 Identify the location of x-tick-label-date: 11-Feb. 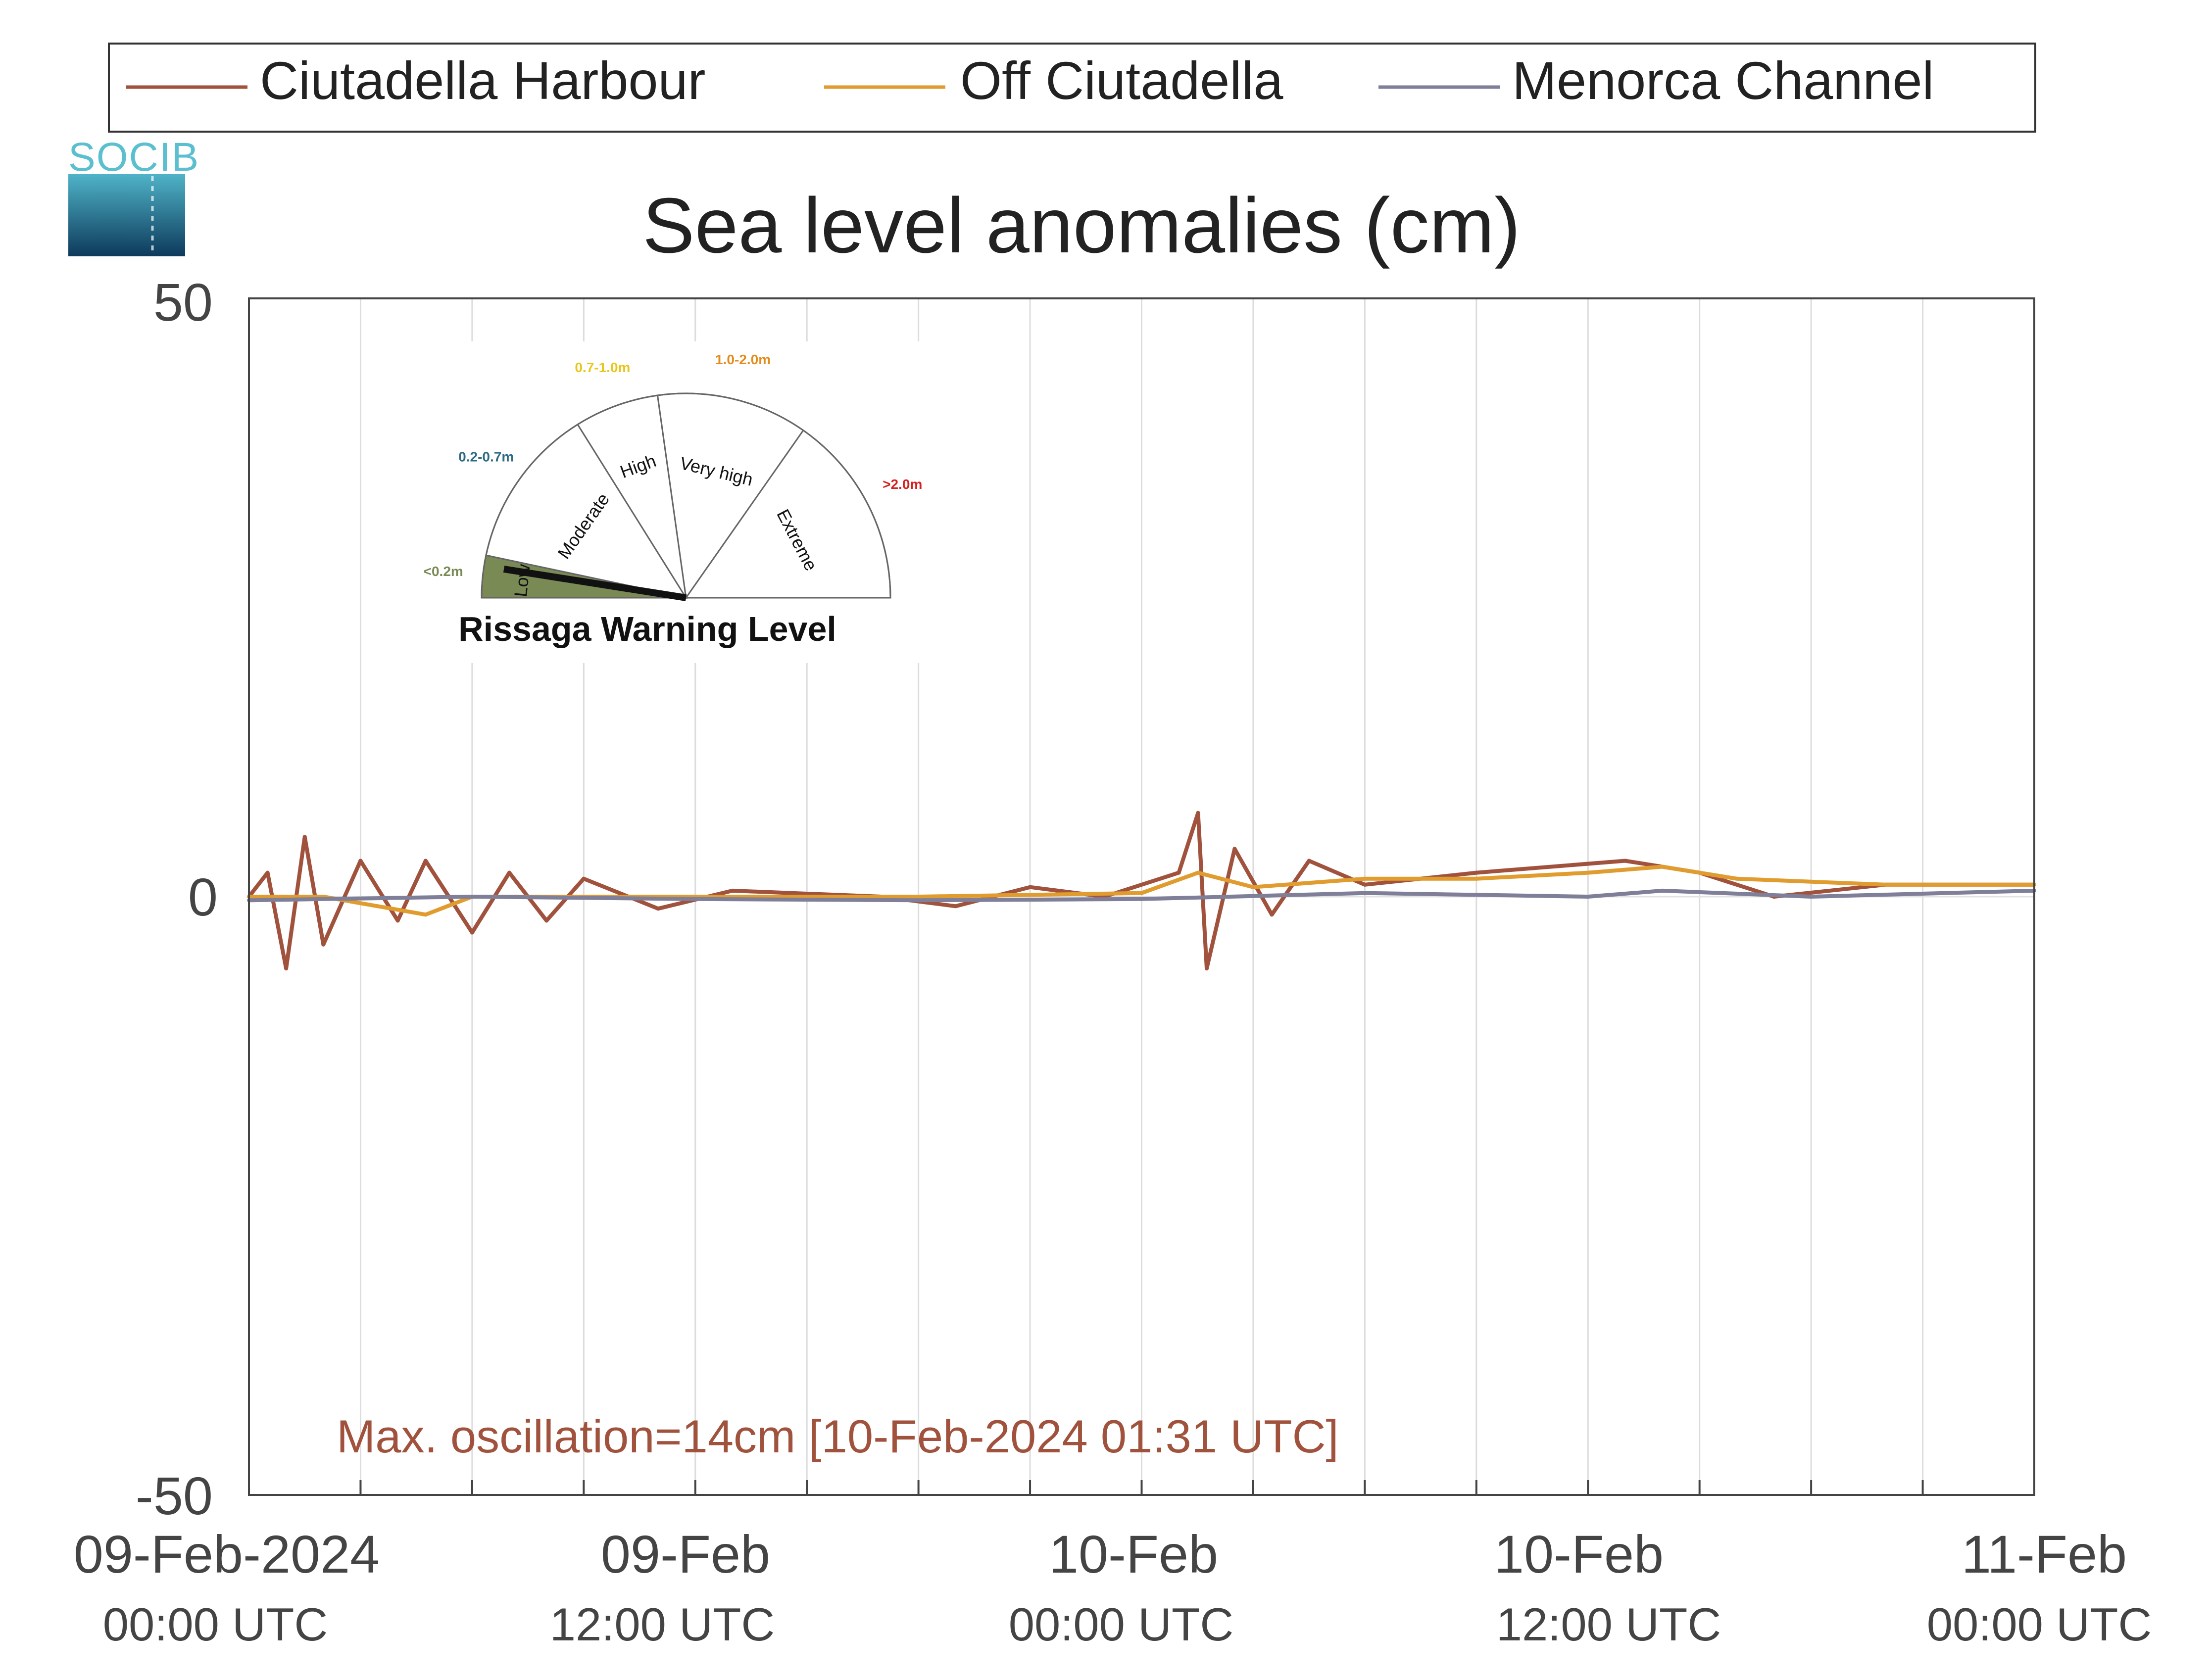
(2044, 1554).